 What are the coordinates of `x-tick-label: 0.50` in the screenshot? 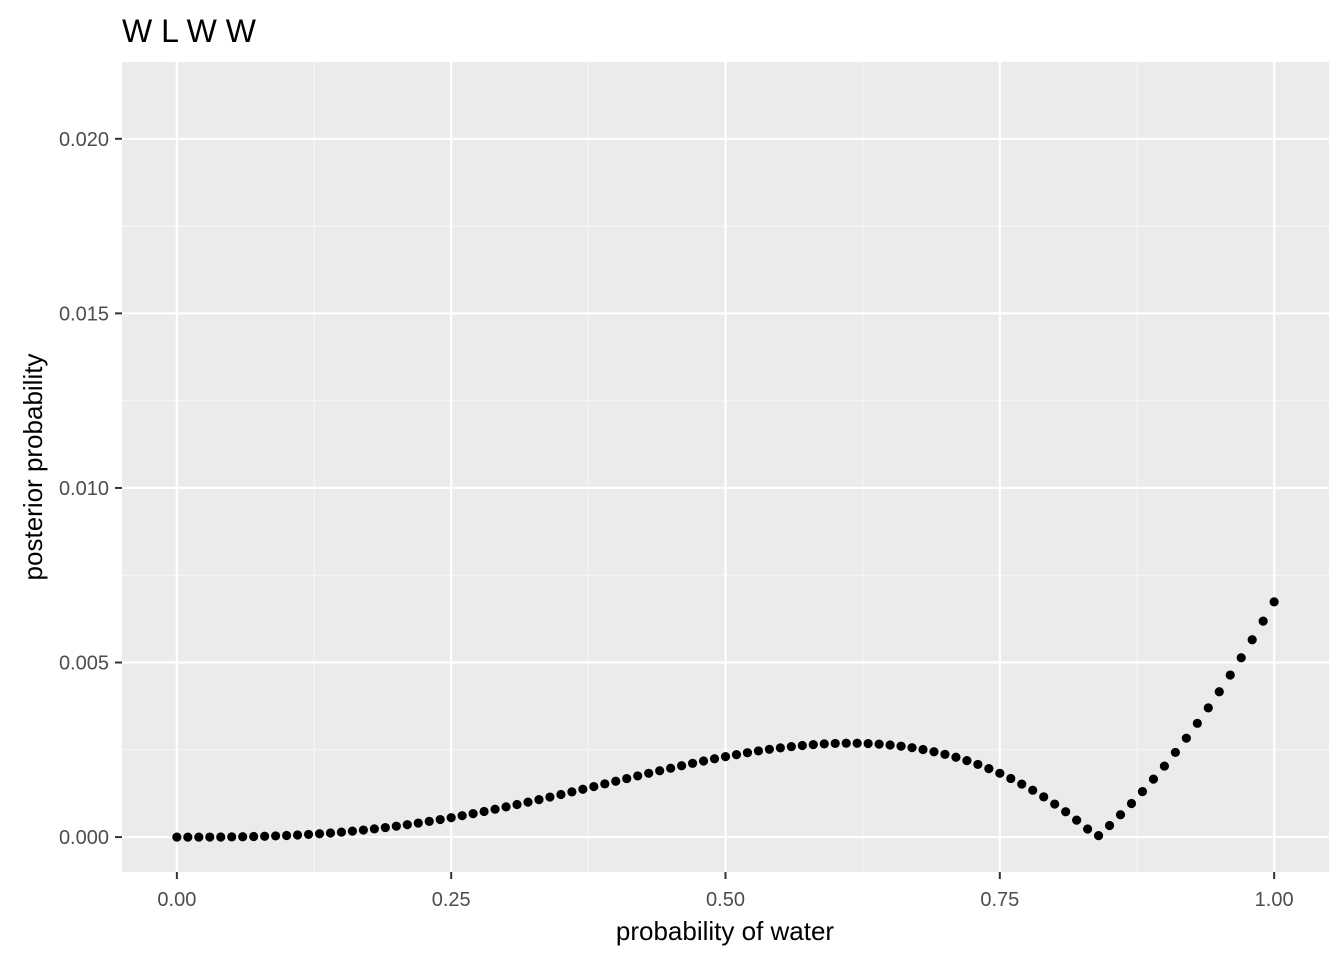 It's located at (725, 900).